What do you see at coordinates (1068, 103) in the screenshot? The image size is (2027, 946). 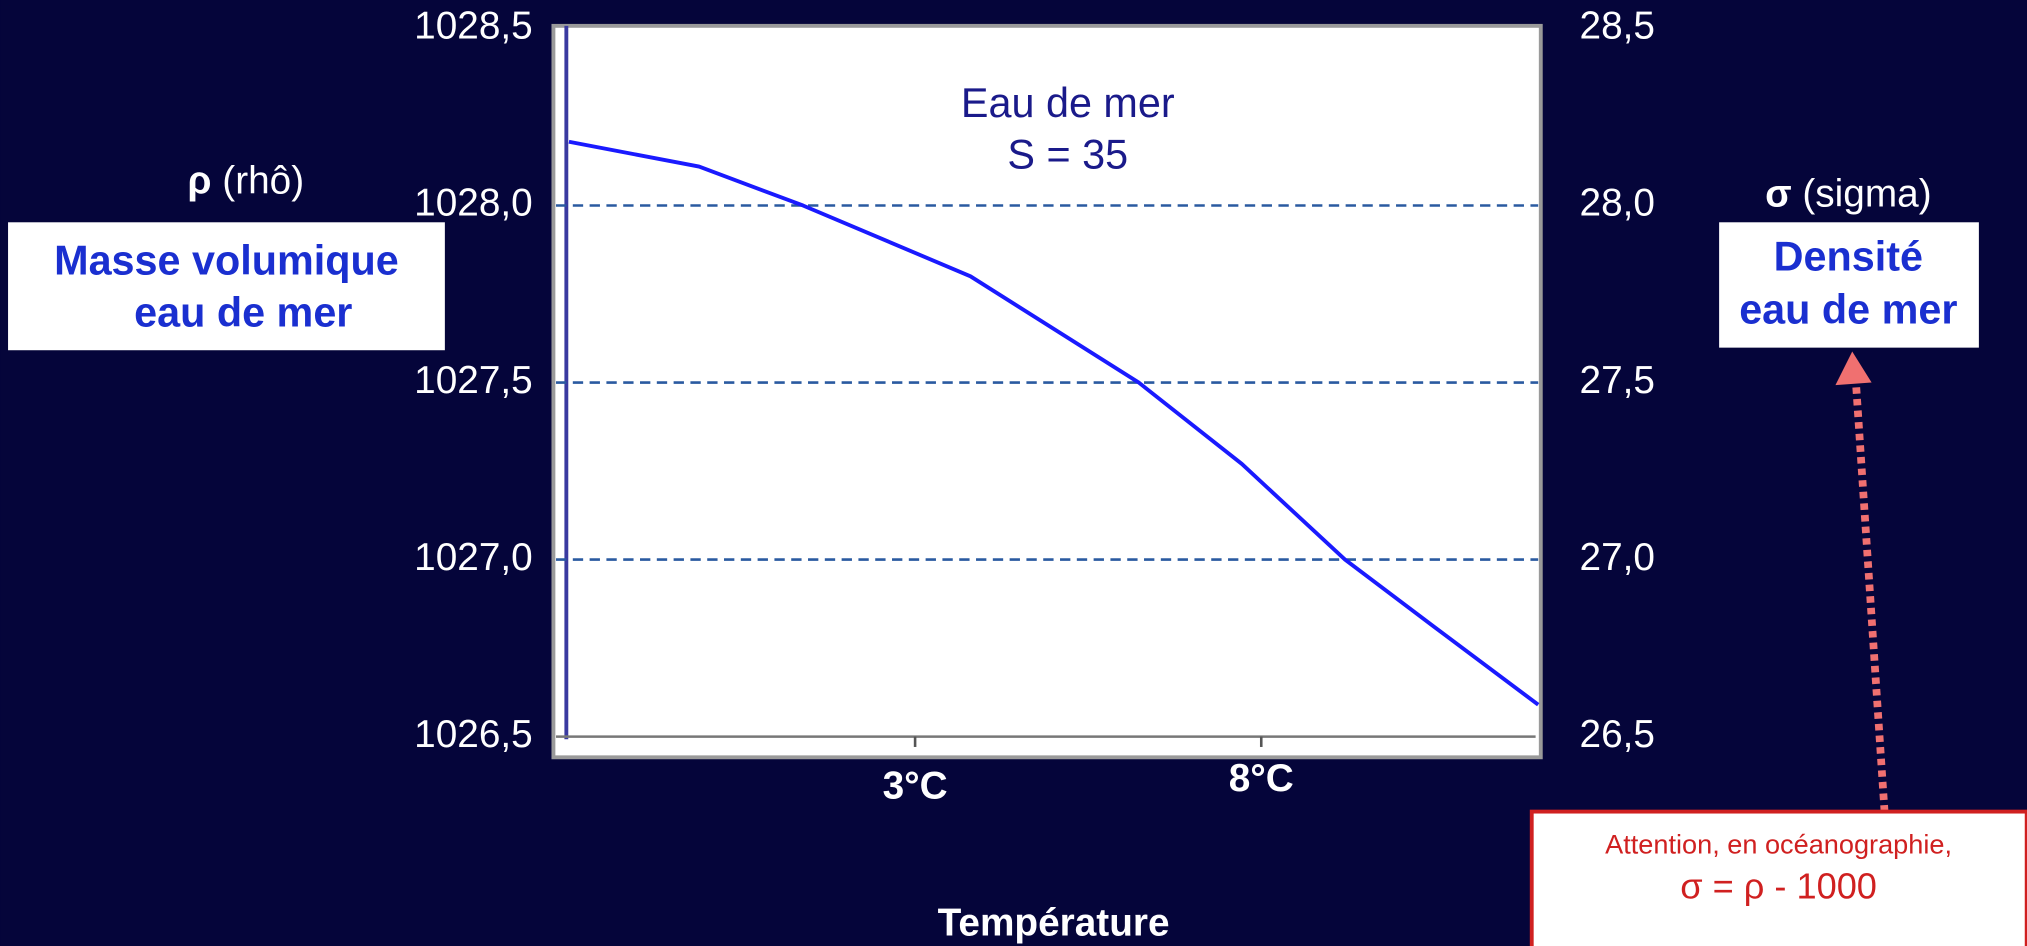 I see `annotation: Eau de mer` at bounding box center [1068, 103].